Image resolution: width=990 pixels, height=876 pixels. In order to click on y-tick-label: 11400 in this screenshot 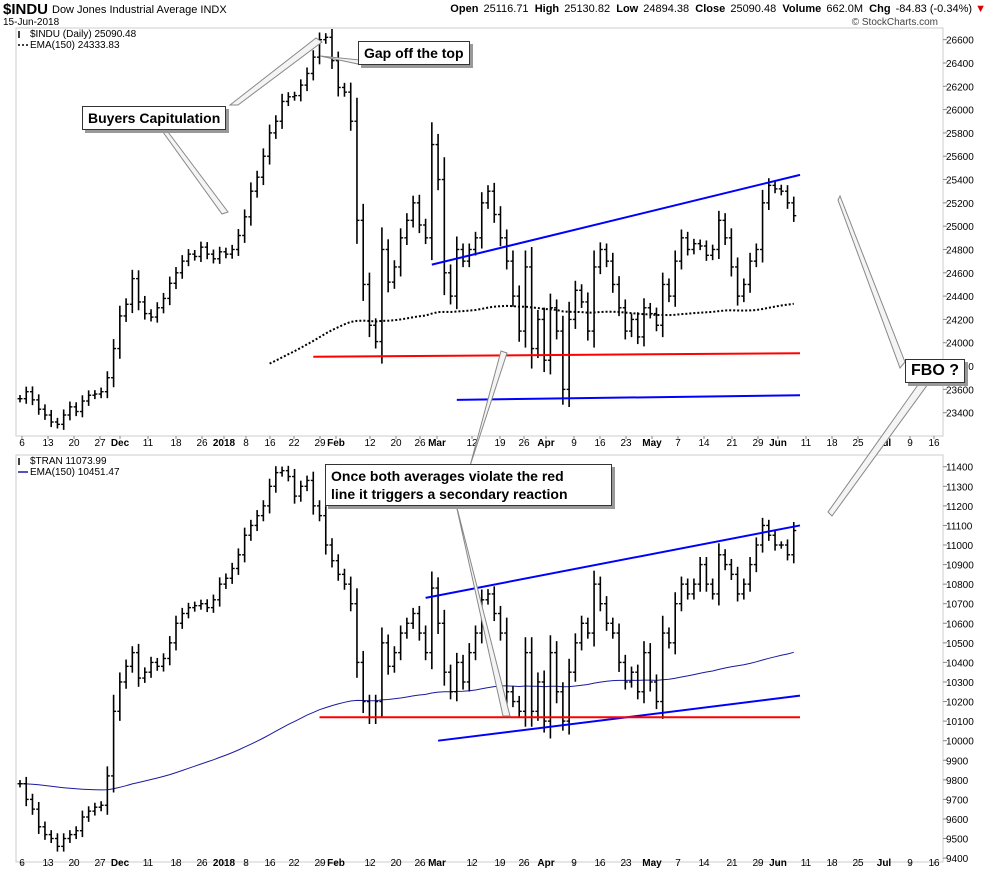, I will do `click(960, 468)`.